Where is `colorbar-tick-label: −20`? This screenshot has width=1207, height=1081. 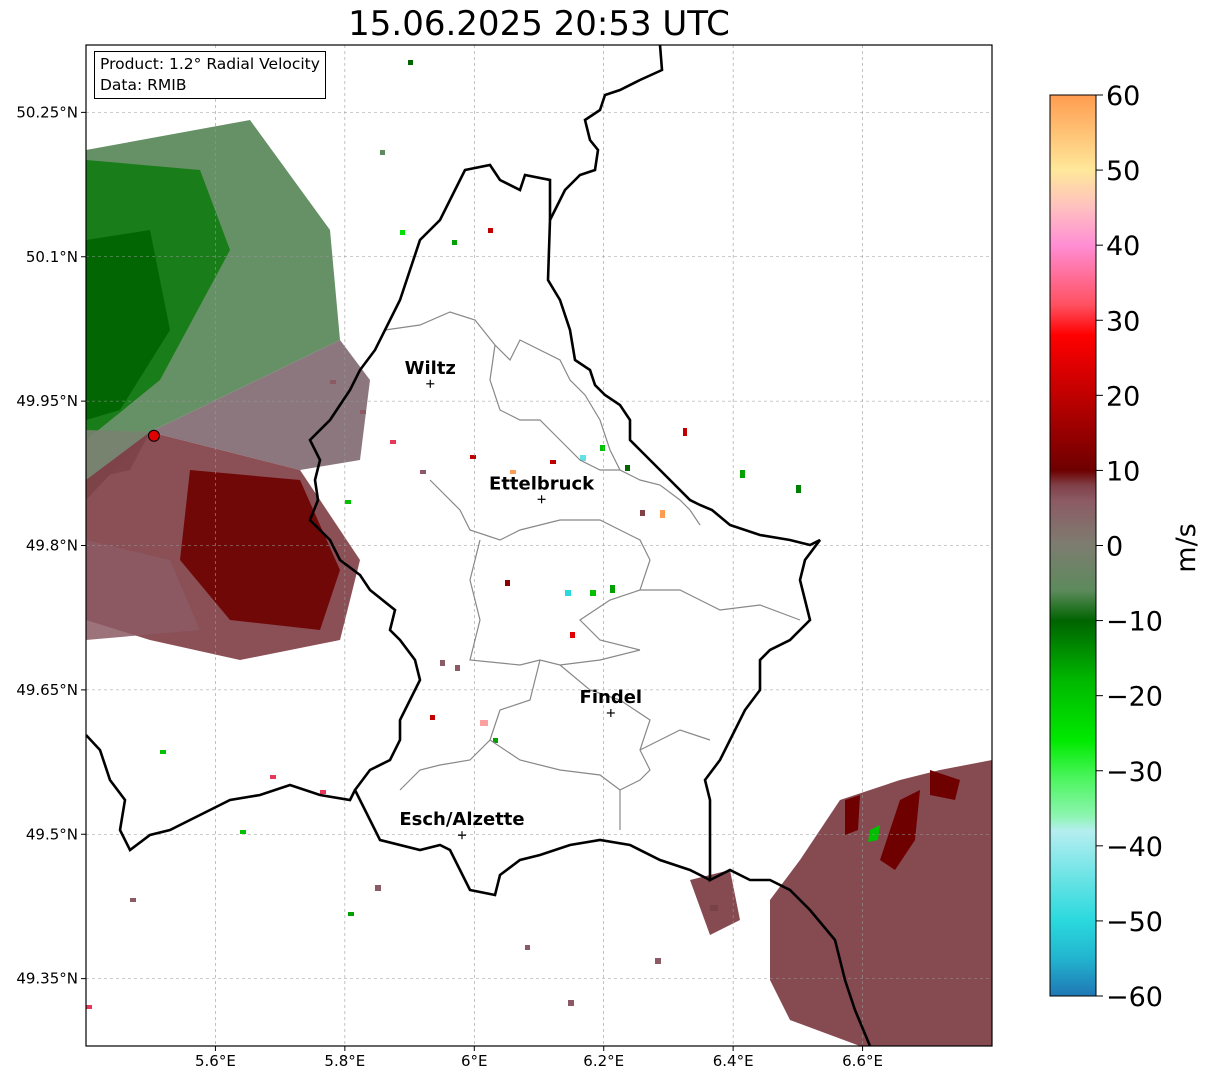 colorbar-tick-label: −20 is located at coordinates (1134, 697).